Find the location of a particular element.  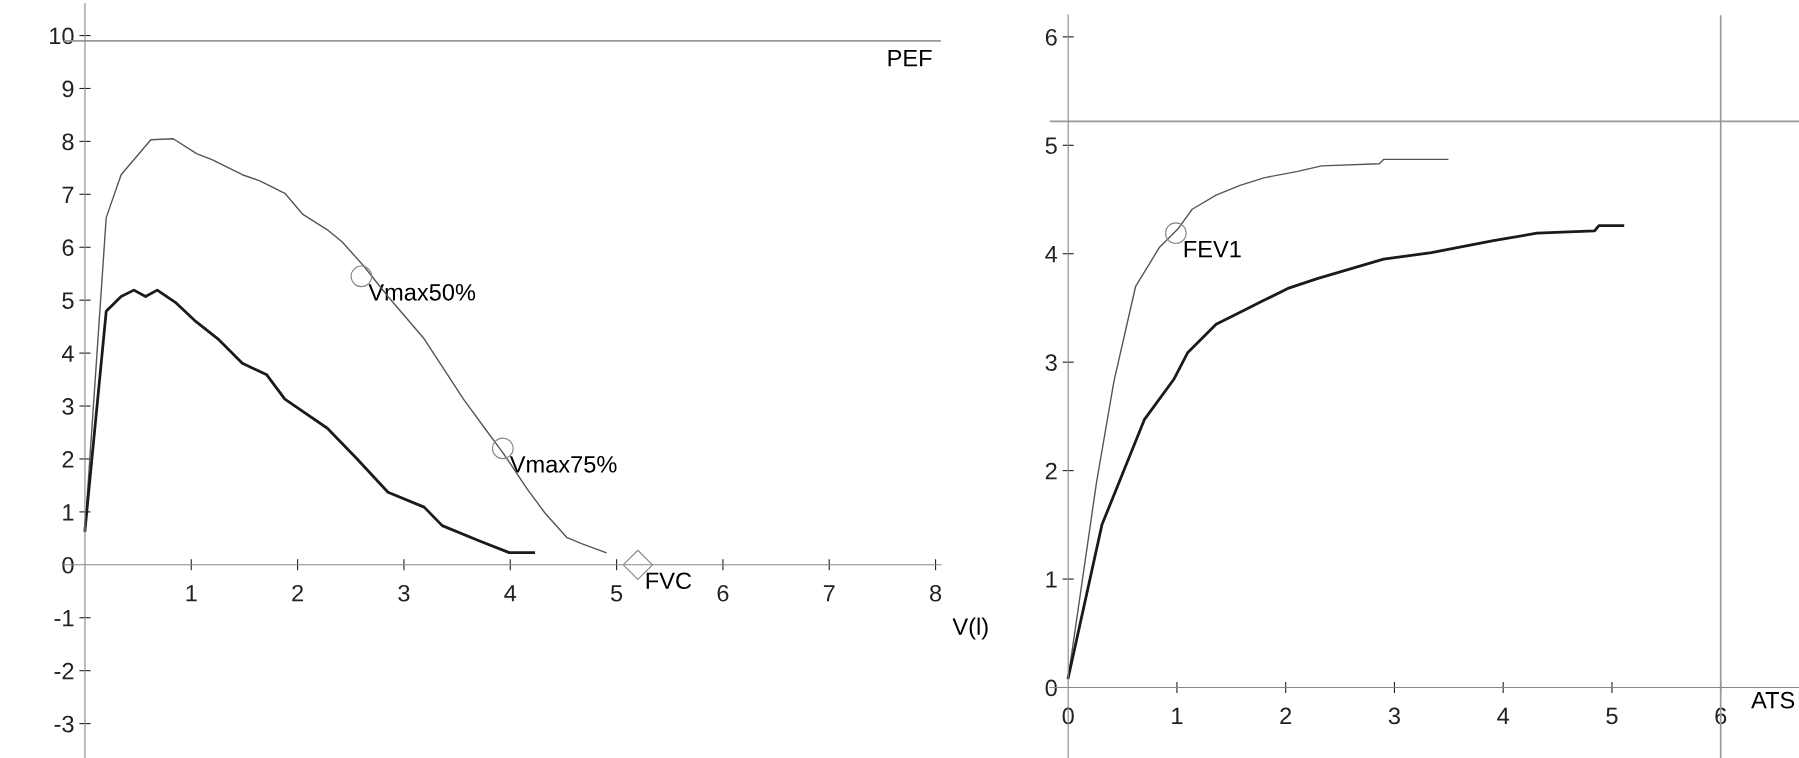

annotation: FEV1 is located at coordinates (1212, 249).